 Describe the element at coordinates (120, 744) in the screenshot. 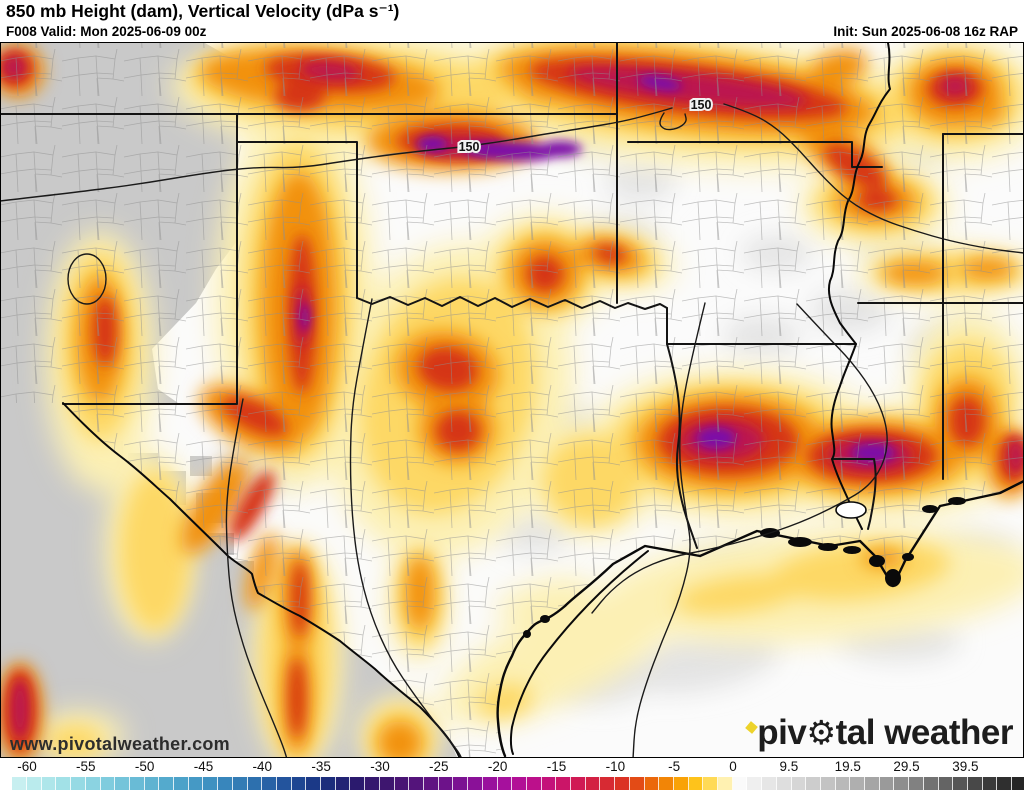

I see `watermark: www.pivotalweather.com` at that location.